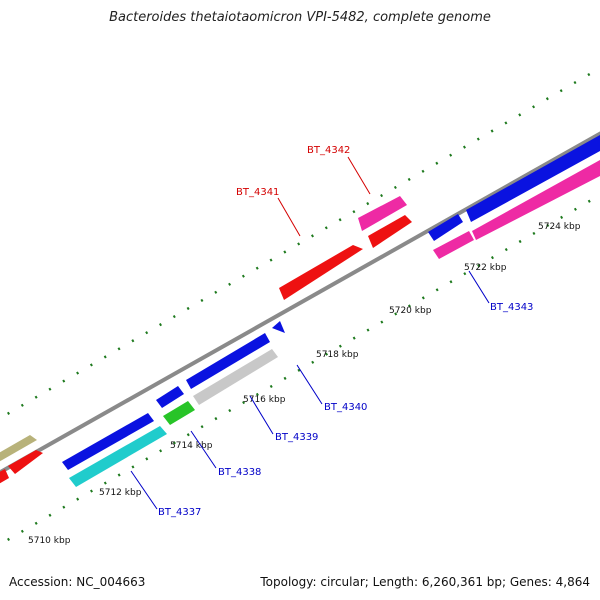 The width and height of the screenshot is (600, 600). I want to click on gene-bt4339, so click(235, 377).